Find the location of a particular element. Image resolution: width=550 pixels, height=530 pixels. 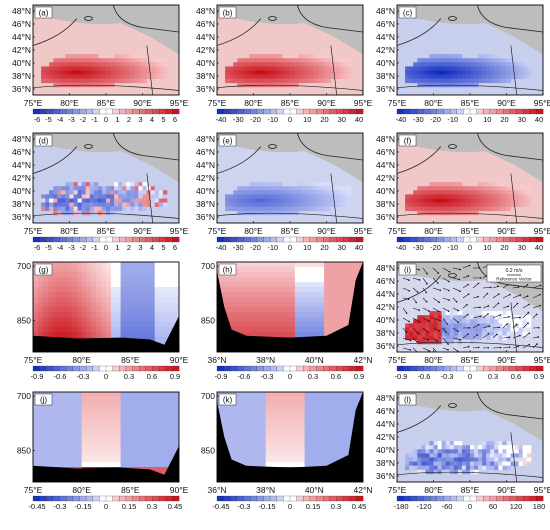

colorbar-label: 10 is located at coordinates (487, 247).